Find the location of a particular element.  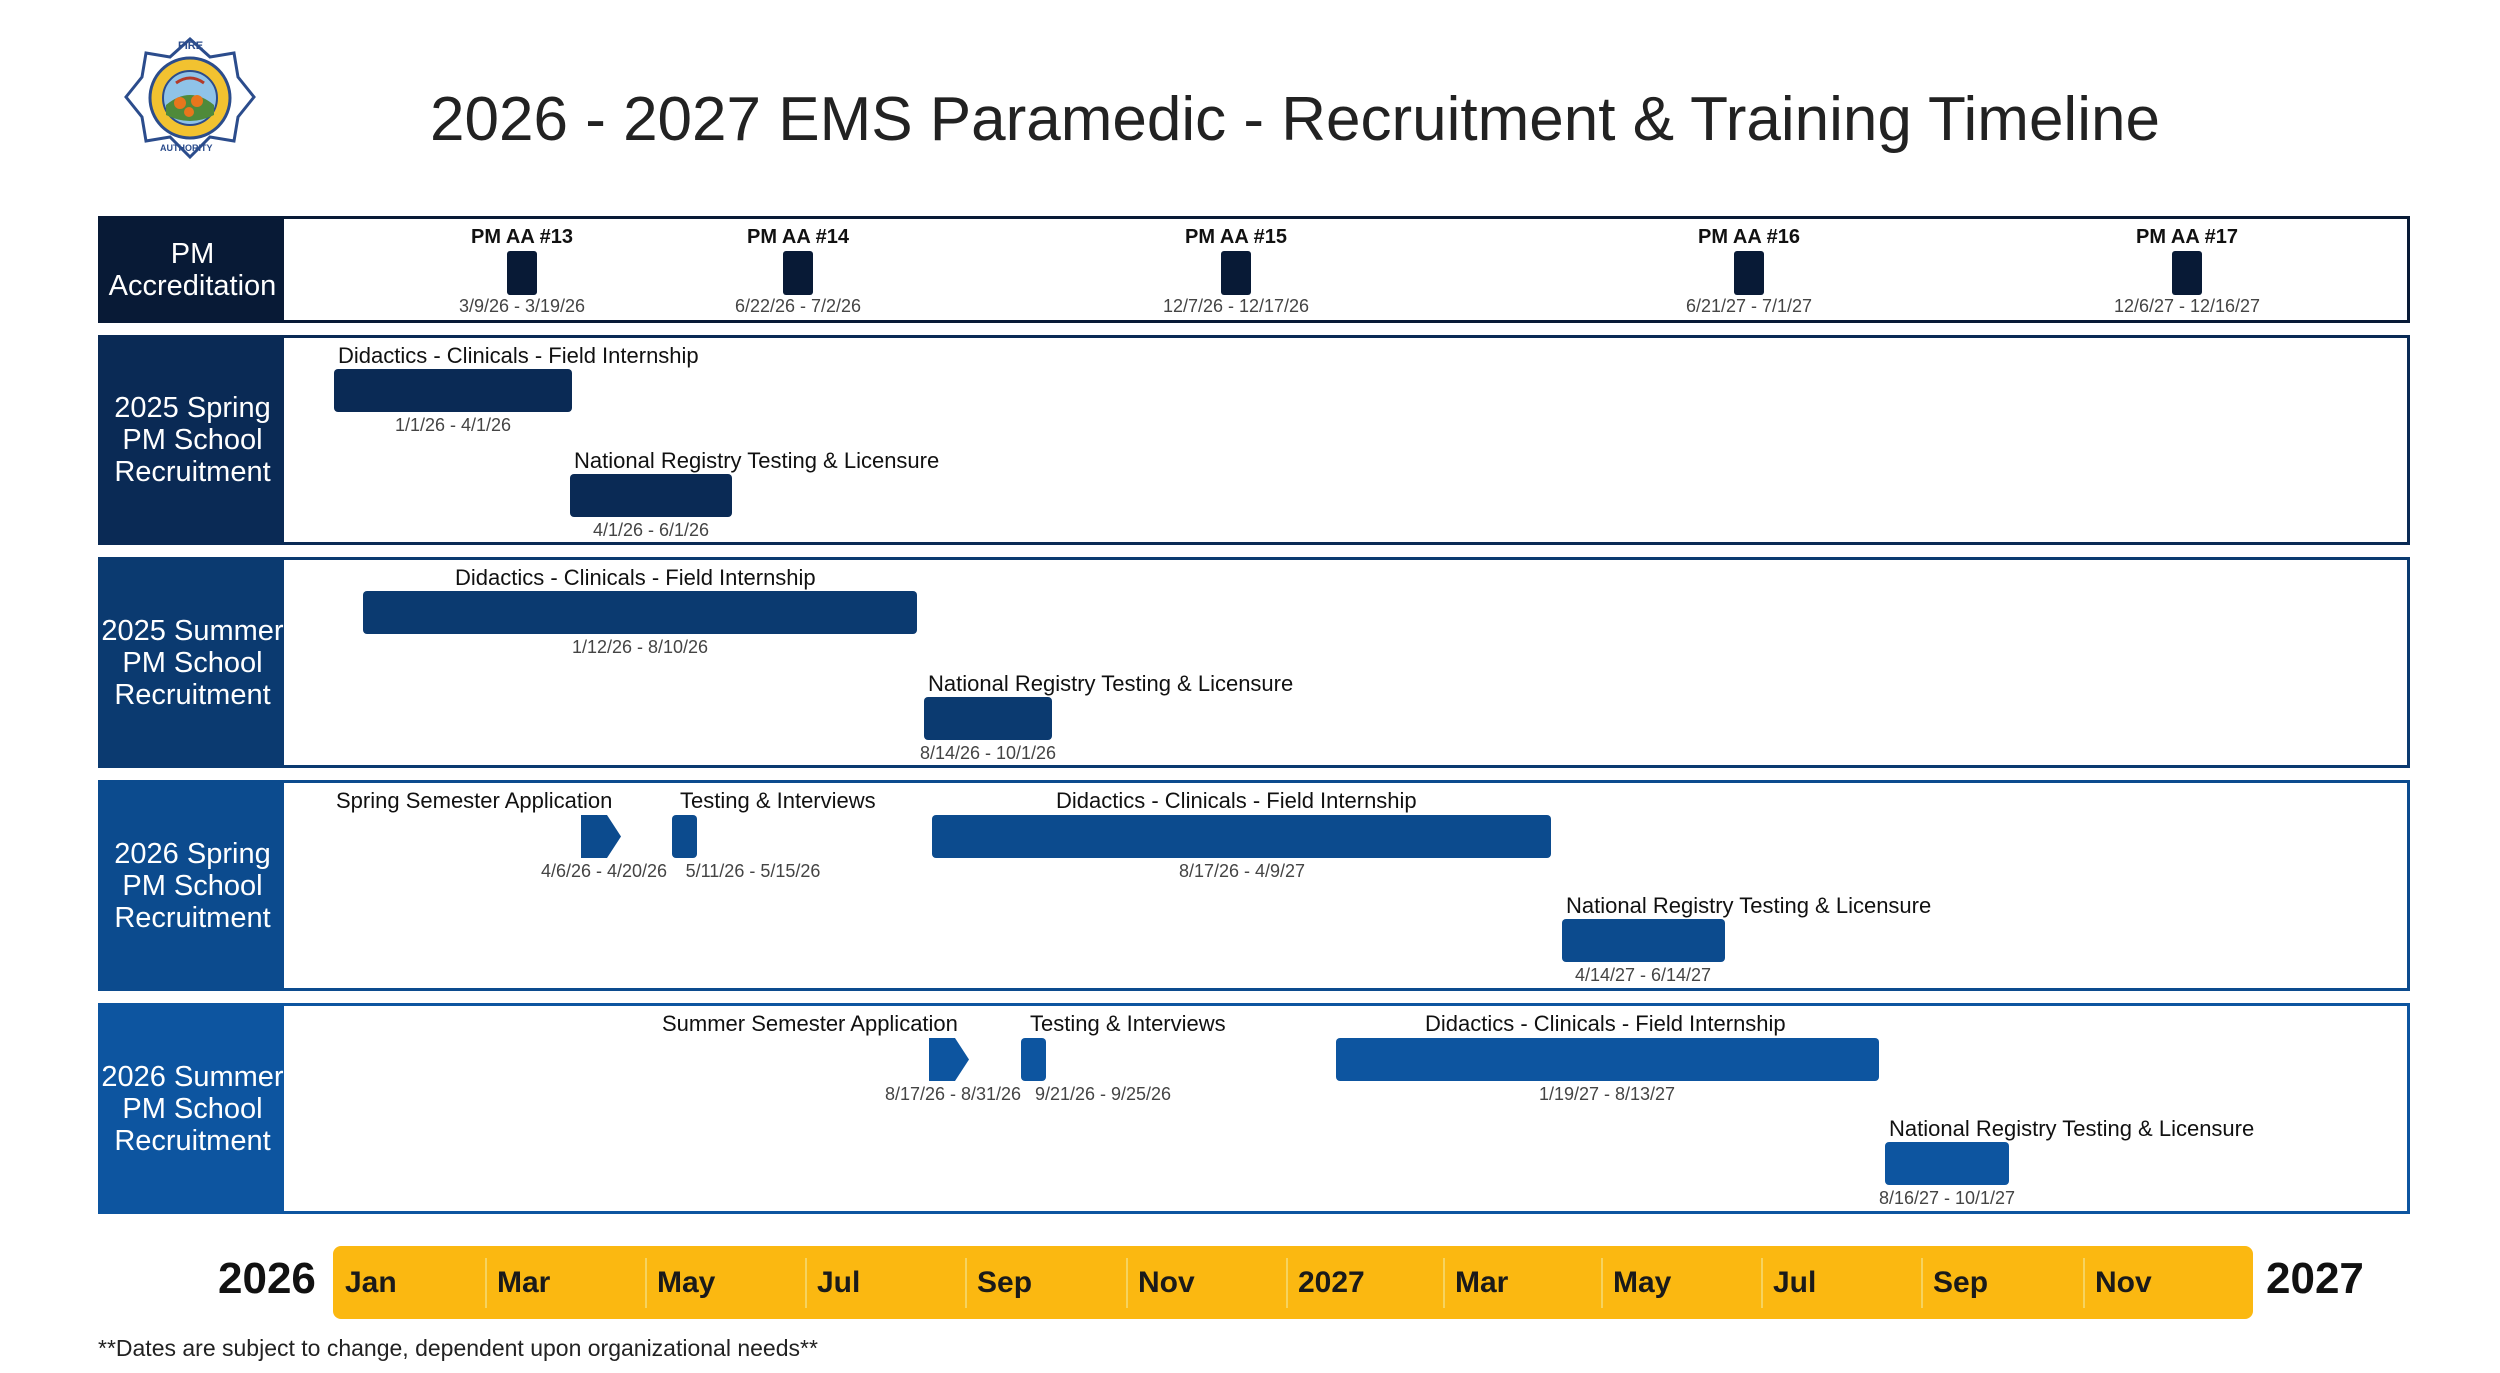

row-label: PM Accreditation is located at coordinates (192, 269).